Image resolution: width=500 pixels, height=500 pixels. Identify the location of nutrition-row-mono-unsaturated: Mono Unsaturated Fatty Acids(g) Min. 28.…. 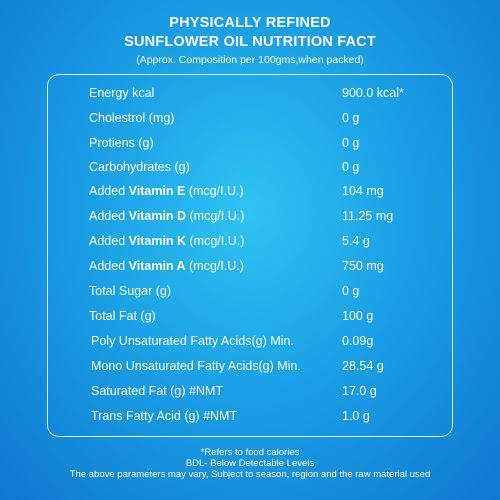
(250, 369).